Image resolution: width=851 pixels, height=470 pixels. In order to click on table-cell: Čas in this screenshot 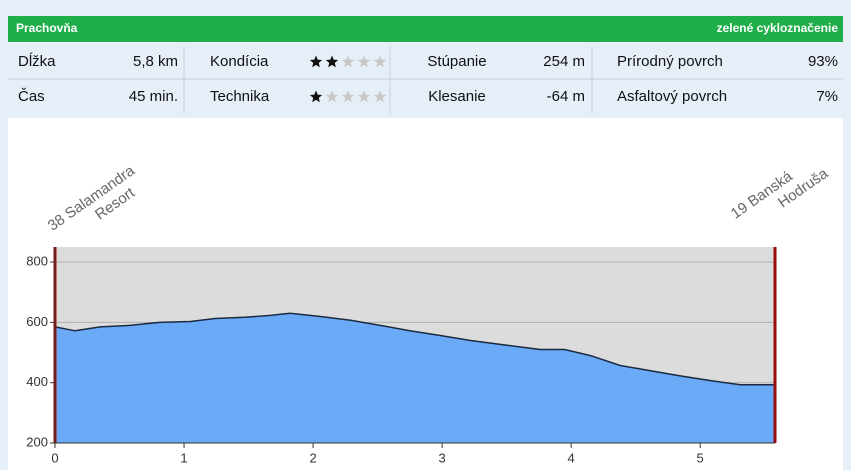, I will do `click(31, 96)`.